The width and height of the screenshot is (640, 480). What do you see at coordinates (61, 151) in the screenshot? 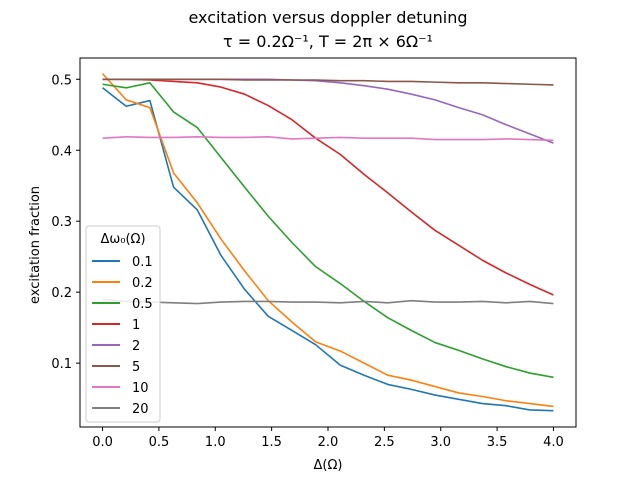
I see `y-tick-label: 0.4` at bounding box center [61, 151].